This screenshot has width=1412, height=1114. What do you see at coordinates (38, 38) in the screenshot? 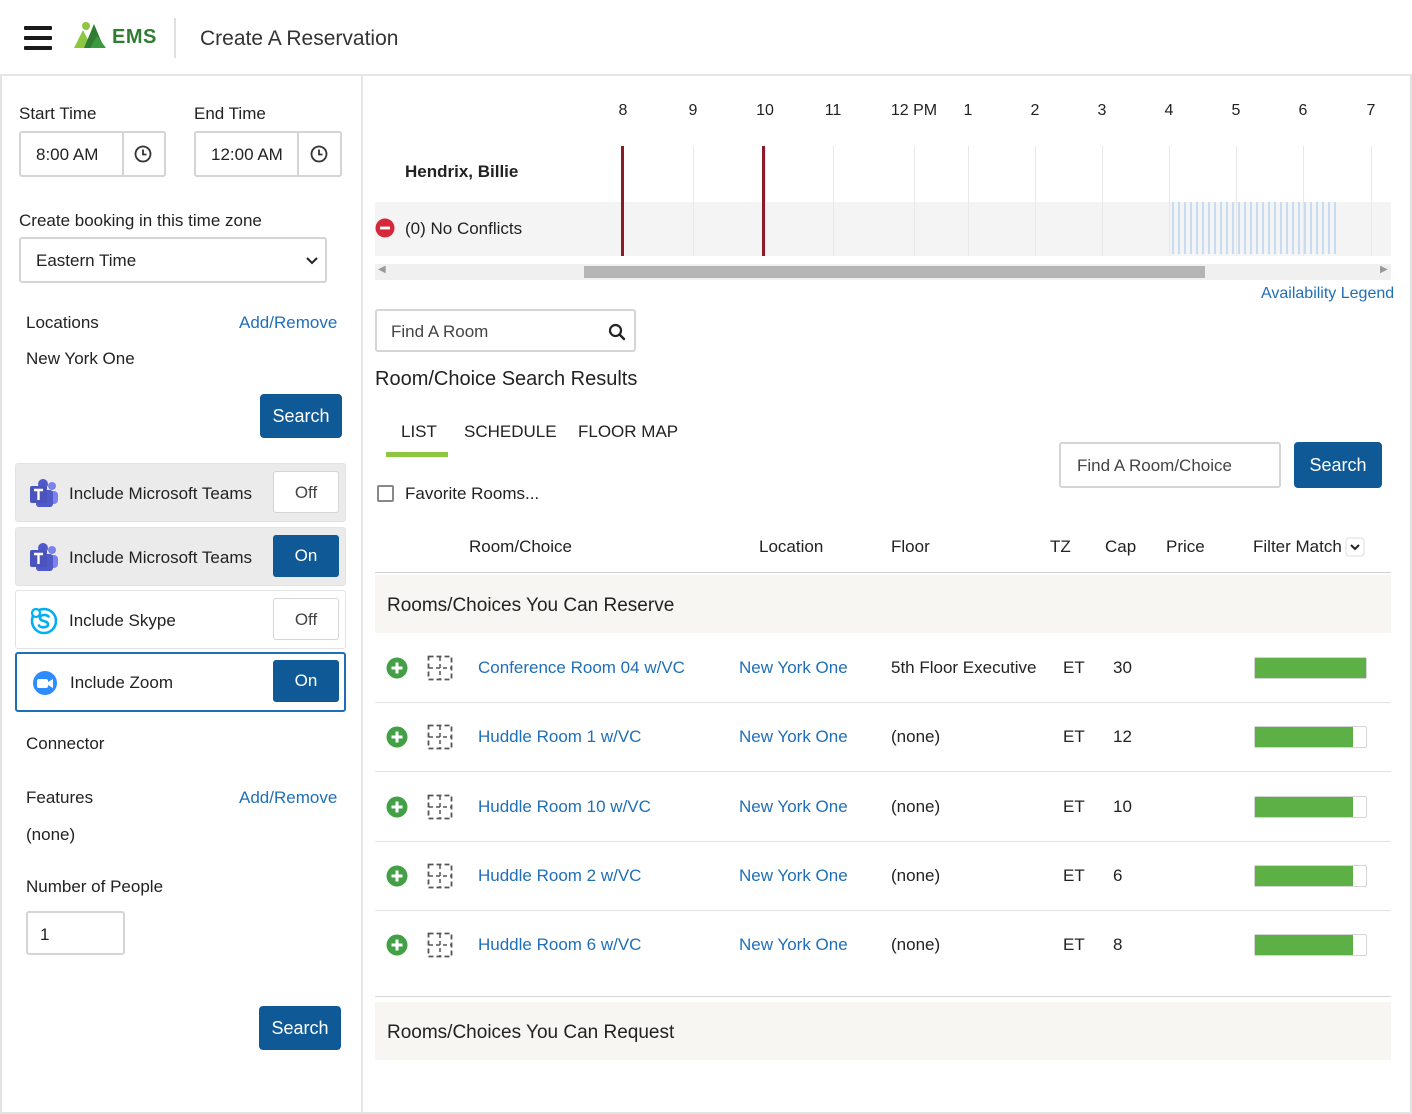
I see `hamburger-icon` at bounding box center [38, 38].